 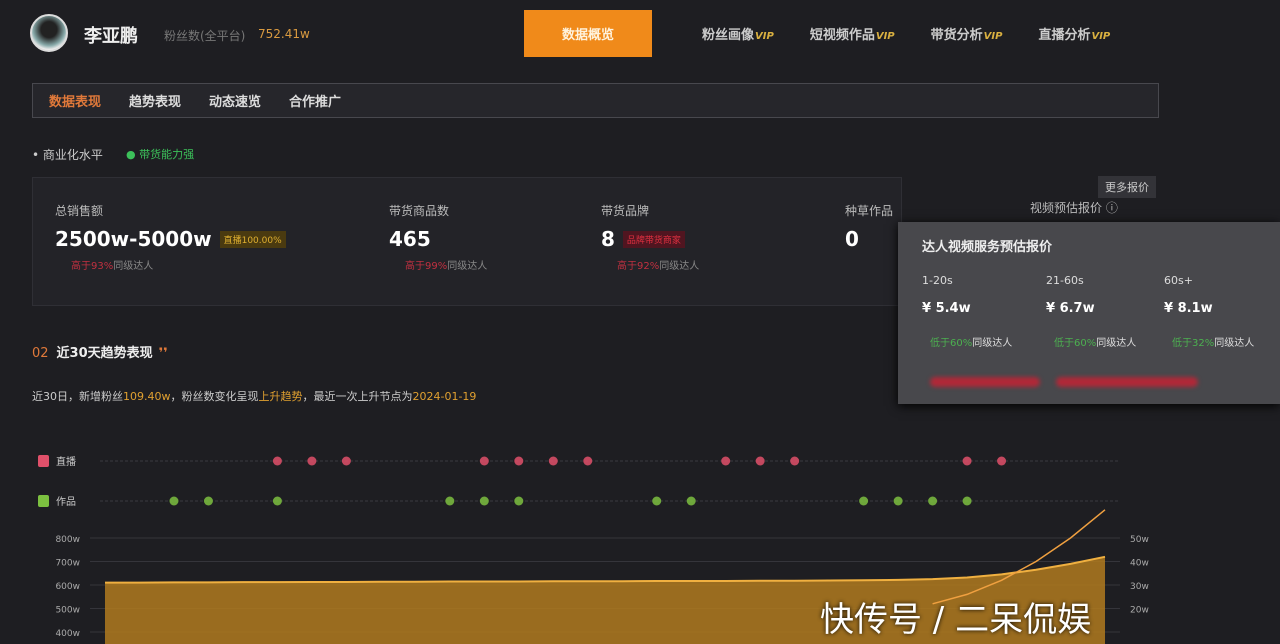 What do you see at coordinates (1064, 35) in the screenshot?
I see `tab-label: 直播分析` at bounding box center [1064, 35].